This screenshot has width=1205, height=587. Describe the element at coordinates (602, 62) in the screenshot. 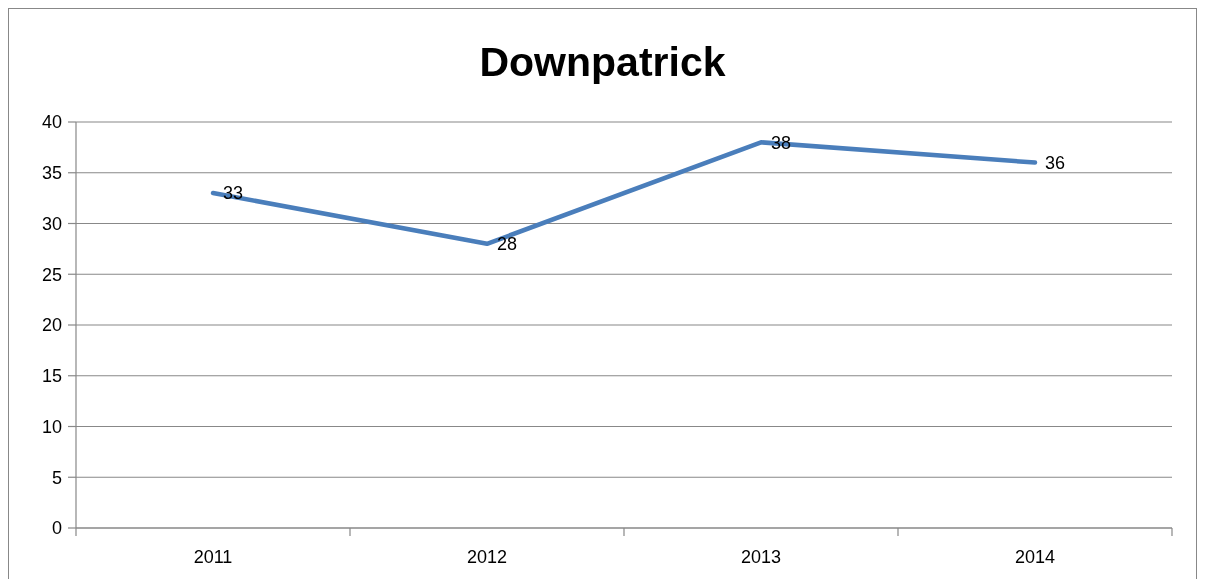

I see `chart-title: Downpatrick` at that location.